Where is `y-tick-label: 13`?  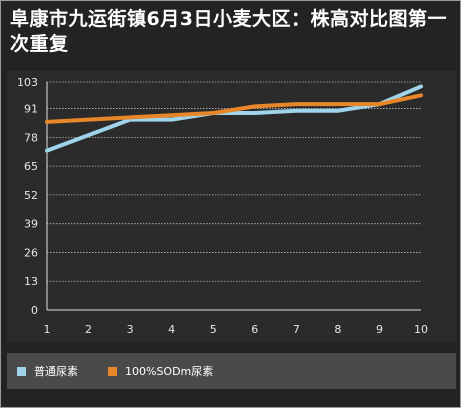 y-tick-label: 13 is located at coordinates (31, 281).